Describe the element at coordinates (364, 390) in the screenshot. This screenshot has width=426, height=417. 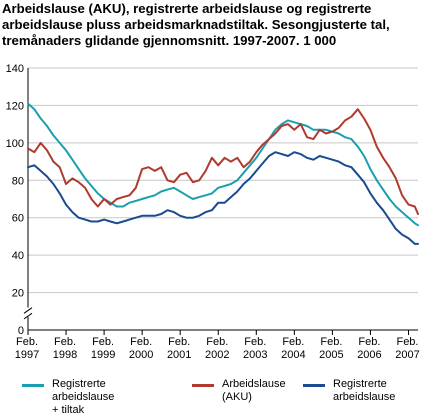
I see `legend-label: Registrerte arbeidslause` at that location.